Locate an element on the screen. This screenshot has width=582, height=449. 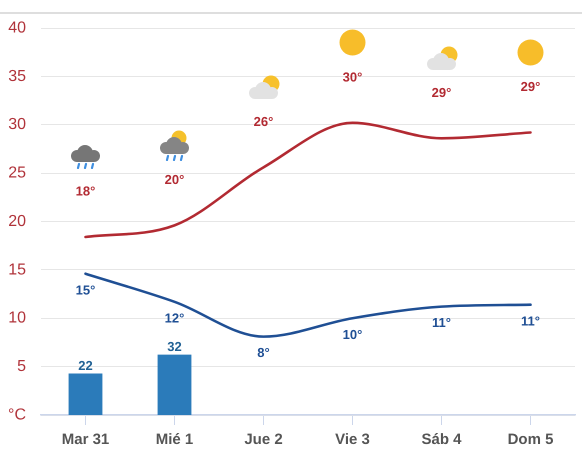
data-label: 32 is located at coordinates (174, 346).